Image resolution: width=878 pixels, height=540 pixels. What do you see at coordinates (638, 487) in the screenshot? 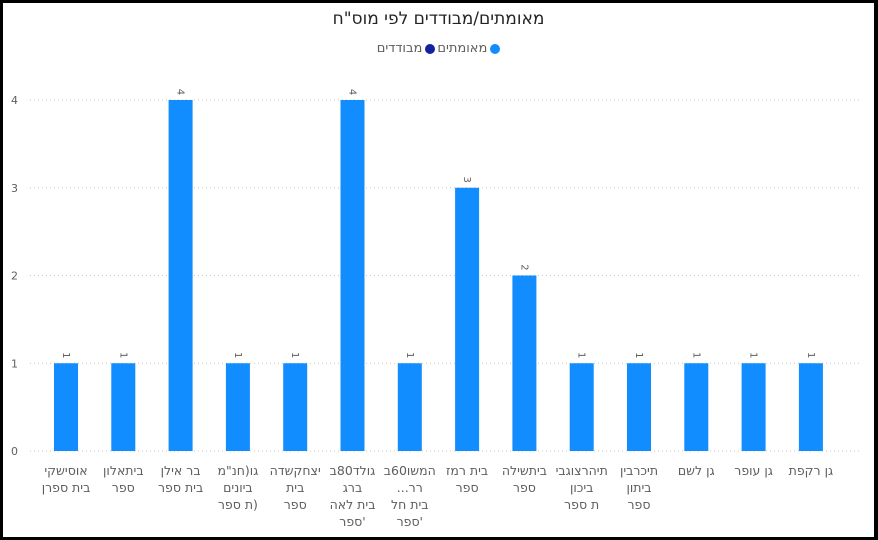
I see `x-tick-label: ביתון` at bounding box center [638, 487].